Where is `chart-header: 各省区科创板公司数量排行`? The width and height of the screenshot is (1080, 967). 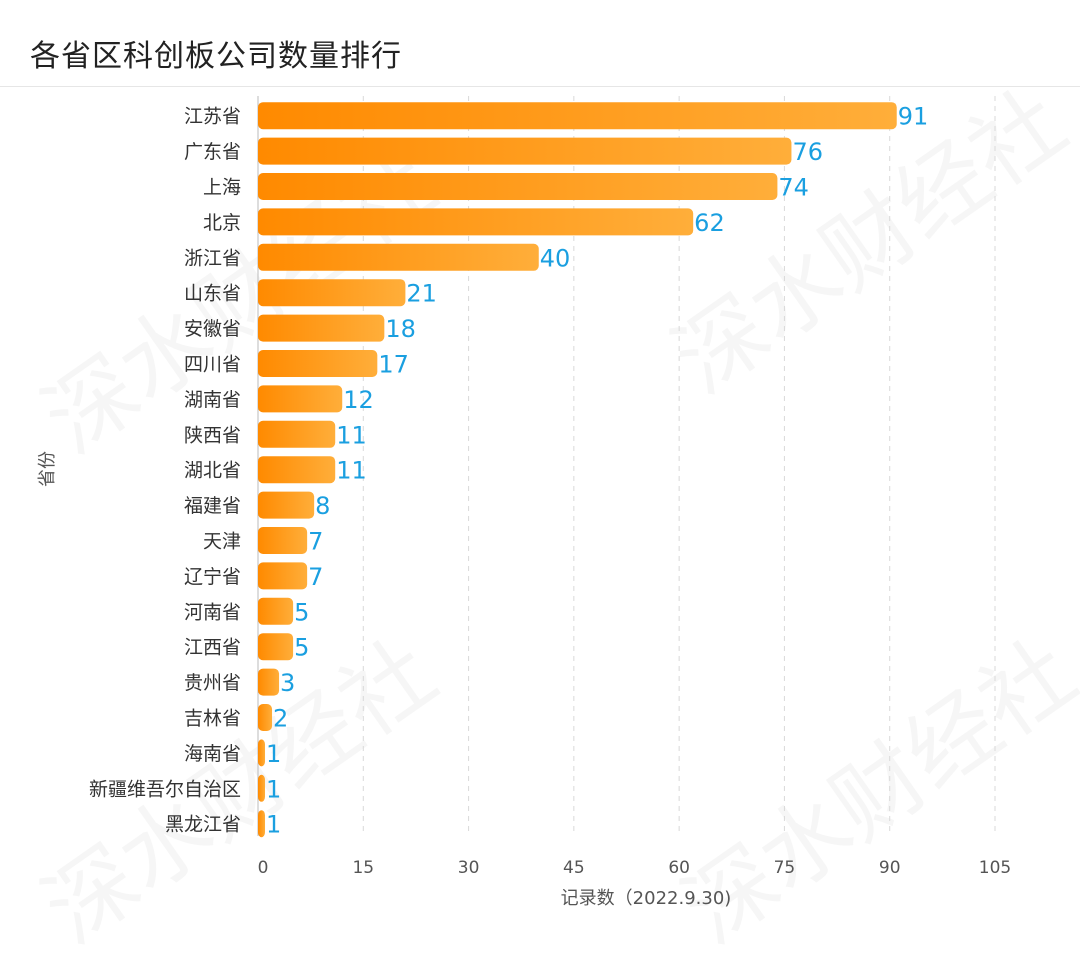 chart-header: 各省区科创板公司数量排行 is located at coordinates (540, 43).